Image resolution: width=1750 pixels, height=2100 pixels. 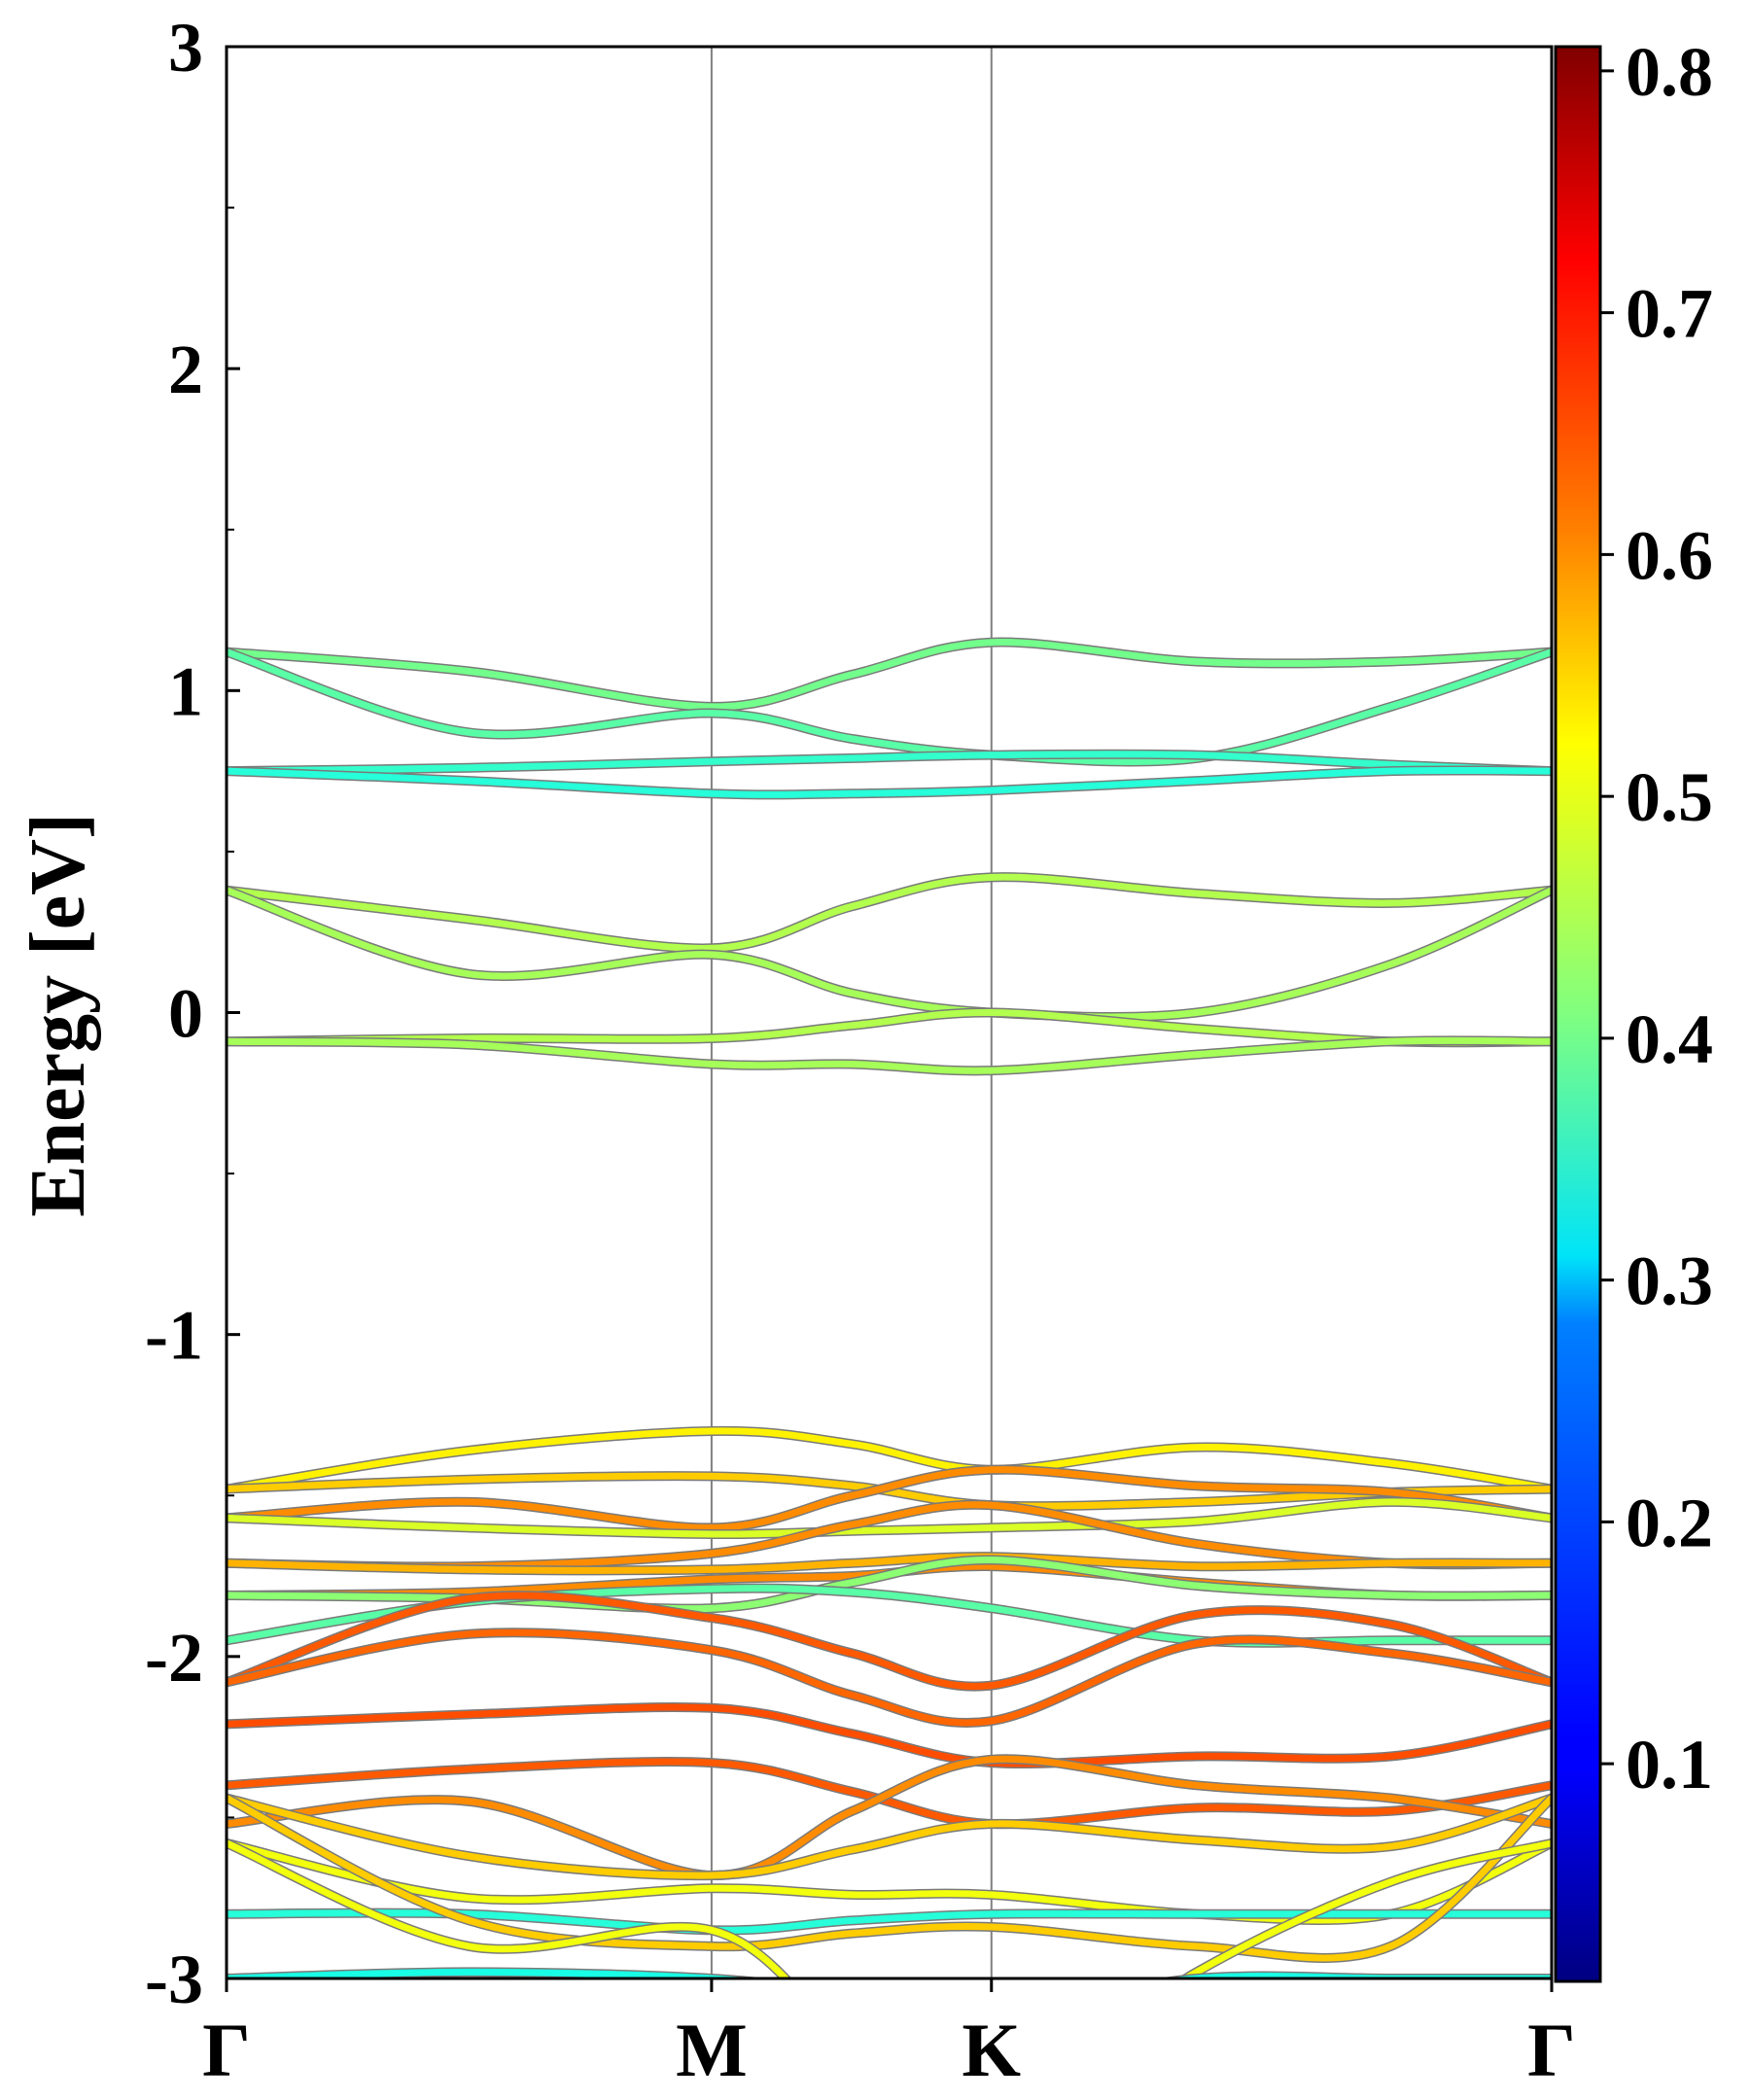 I want to click on y-tick-label: 1, so click(x=185, y=691).